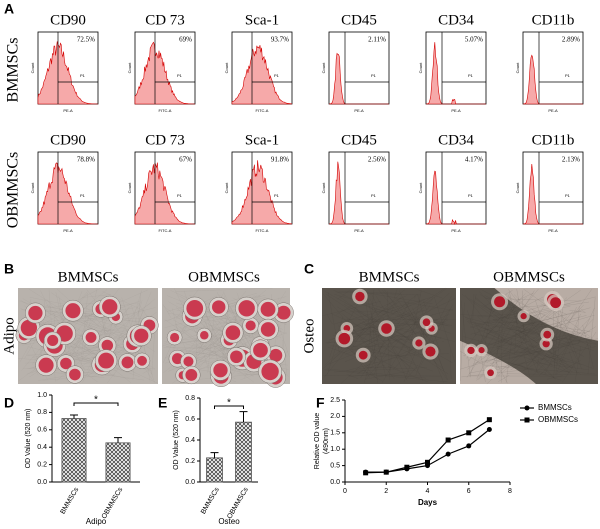  What do you see at coordinates (448, 454) in the screenshot?
I see `point` at bounding box center [448, 454].